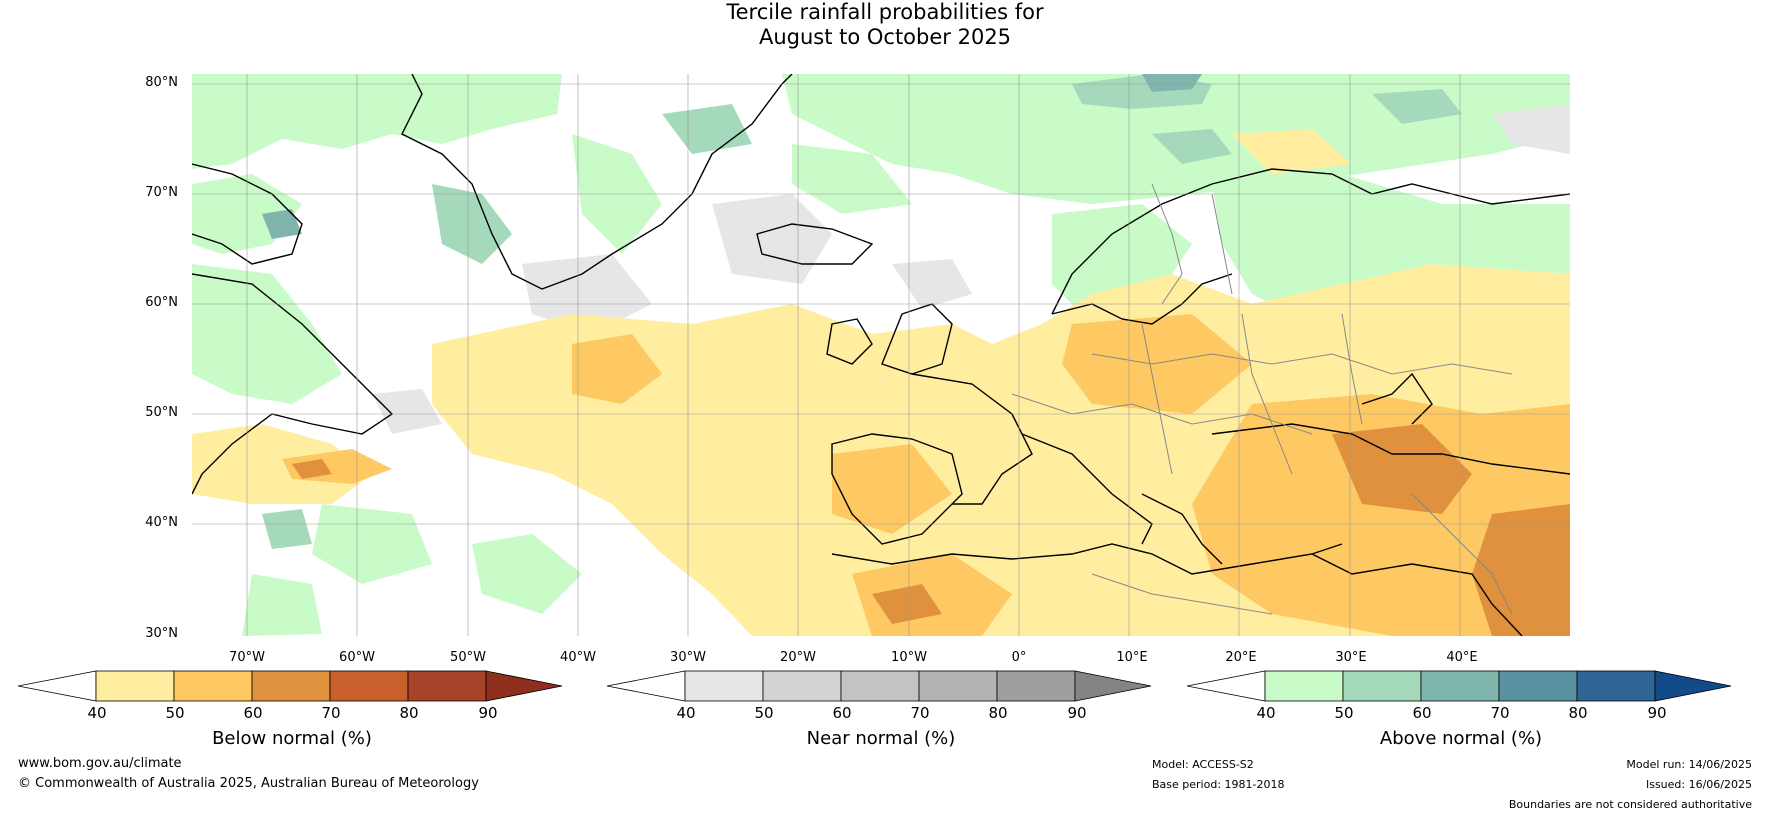 The width and height of the screenshot is (1770, 816). Describe the element at coordinates (97, 713) in the screenshot. I see `below-tick-40: 40` at that location.